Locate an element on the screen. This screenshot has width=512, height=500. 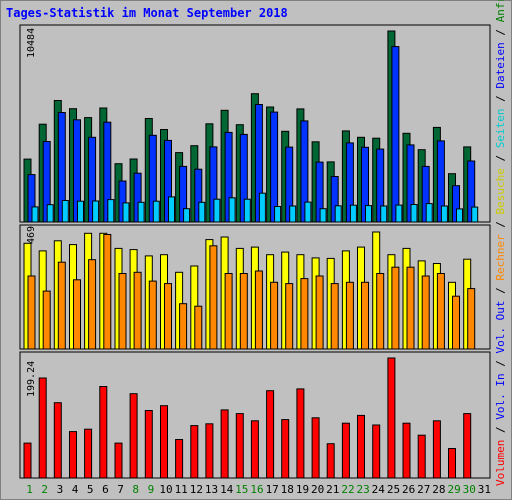
x-tick-label-day-16: 16 is located at coordinates (256, 489).